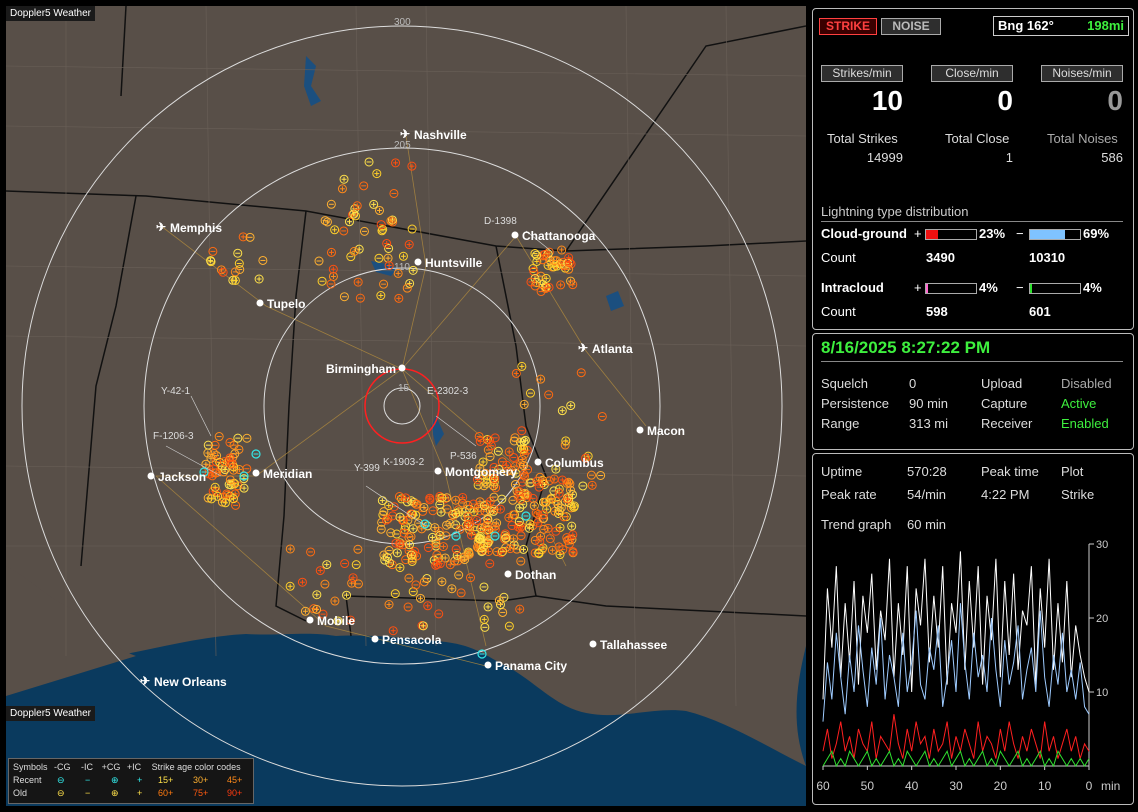 This screenshot has height=812, width=1138. Describe the element at coordinates (127, 793) in the screenshot. I see `legend-old-row: Old ⊖ − ⊕ + 60+ 75+ 90+` at that location.